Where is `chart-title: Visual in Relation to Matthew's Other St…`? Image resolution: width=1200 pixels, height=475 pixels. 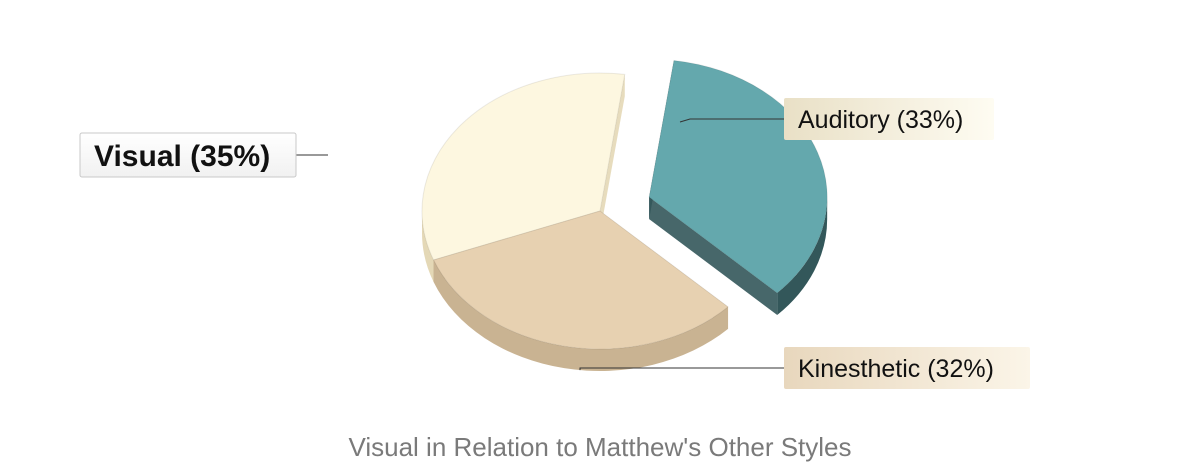 chart-title: Visual in Relation to Matthew's Other St… is located at coordinates (599, 447).